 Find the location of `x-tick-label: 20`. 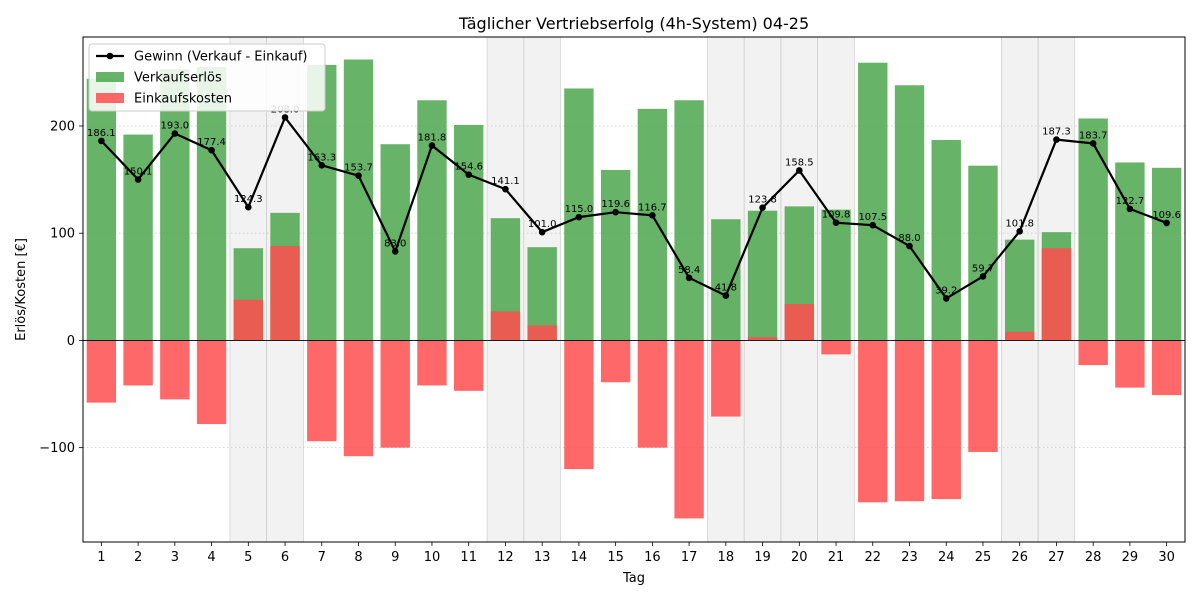

x-tick-label: 20 is located at coordinates (799, 557).